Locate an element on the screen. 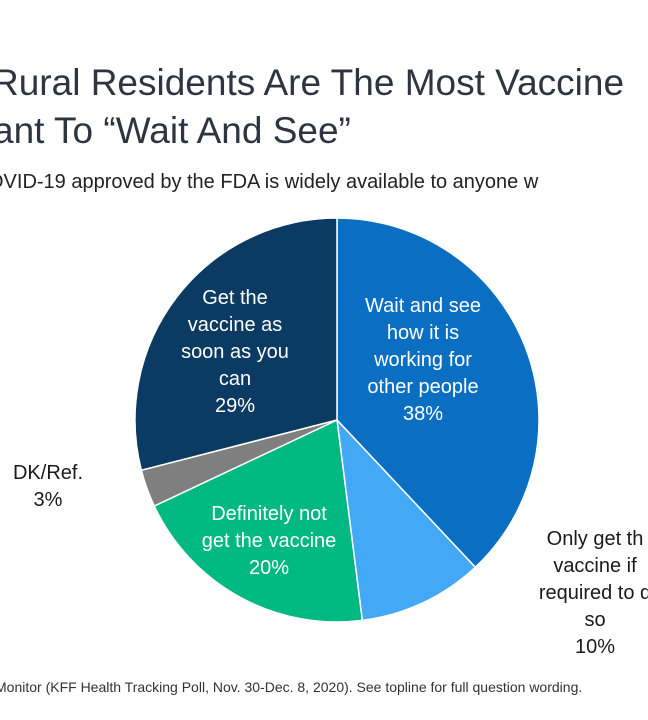 The width and height of the screenshot is (648, 720). slice-get-asap is located at coordinates (236, 344).